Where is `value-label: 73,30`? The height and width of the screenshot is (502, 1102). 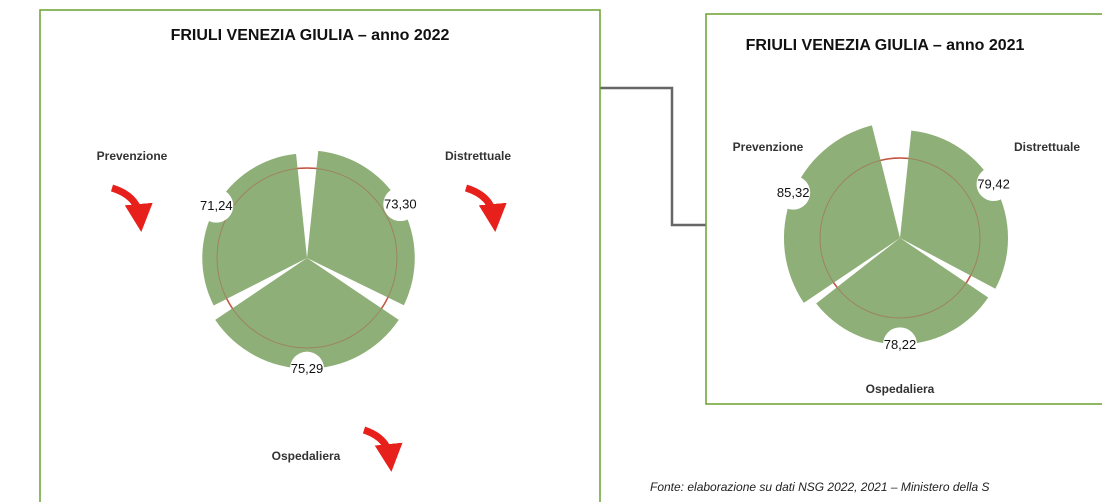 value-label: 73,30 is located at coordinates (400, 204).